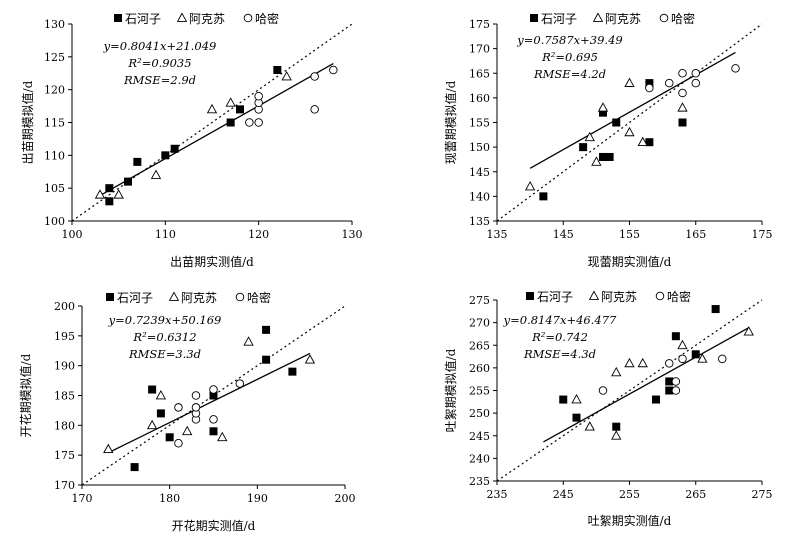 This screenshot has height=549, width=793. Describe the element at coordinates (479, 172) in the screenshot. I see `y-tick-label: 145` at that location.